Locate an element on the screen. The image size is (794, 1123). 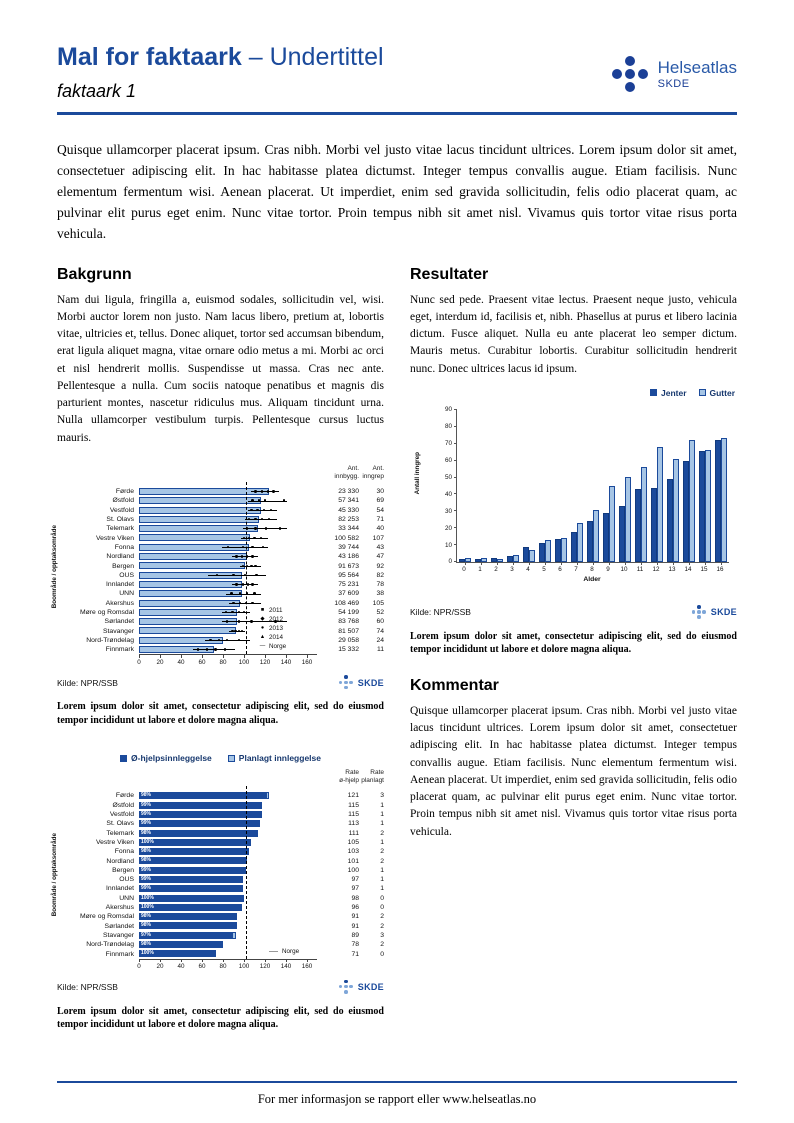
x-tick-label: 6 is located at coordinates (560, 569).